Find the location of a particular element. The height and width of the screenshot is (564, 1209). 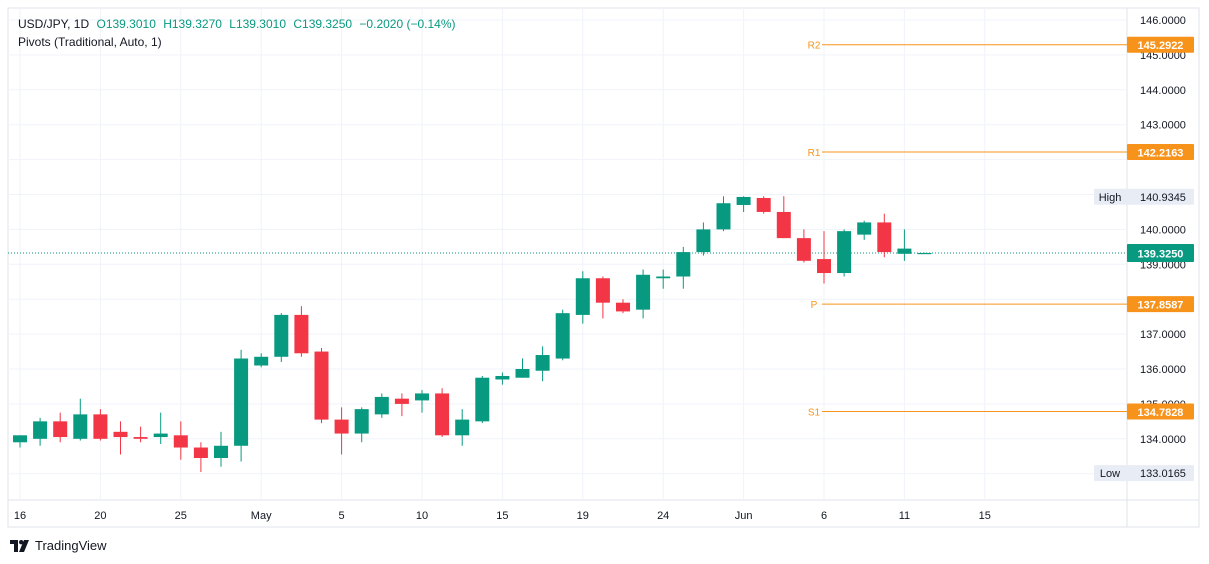

price-tick-label: 144.0000 is located at coordinates (1163, 91).